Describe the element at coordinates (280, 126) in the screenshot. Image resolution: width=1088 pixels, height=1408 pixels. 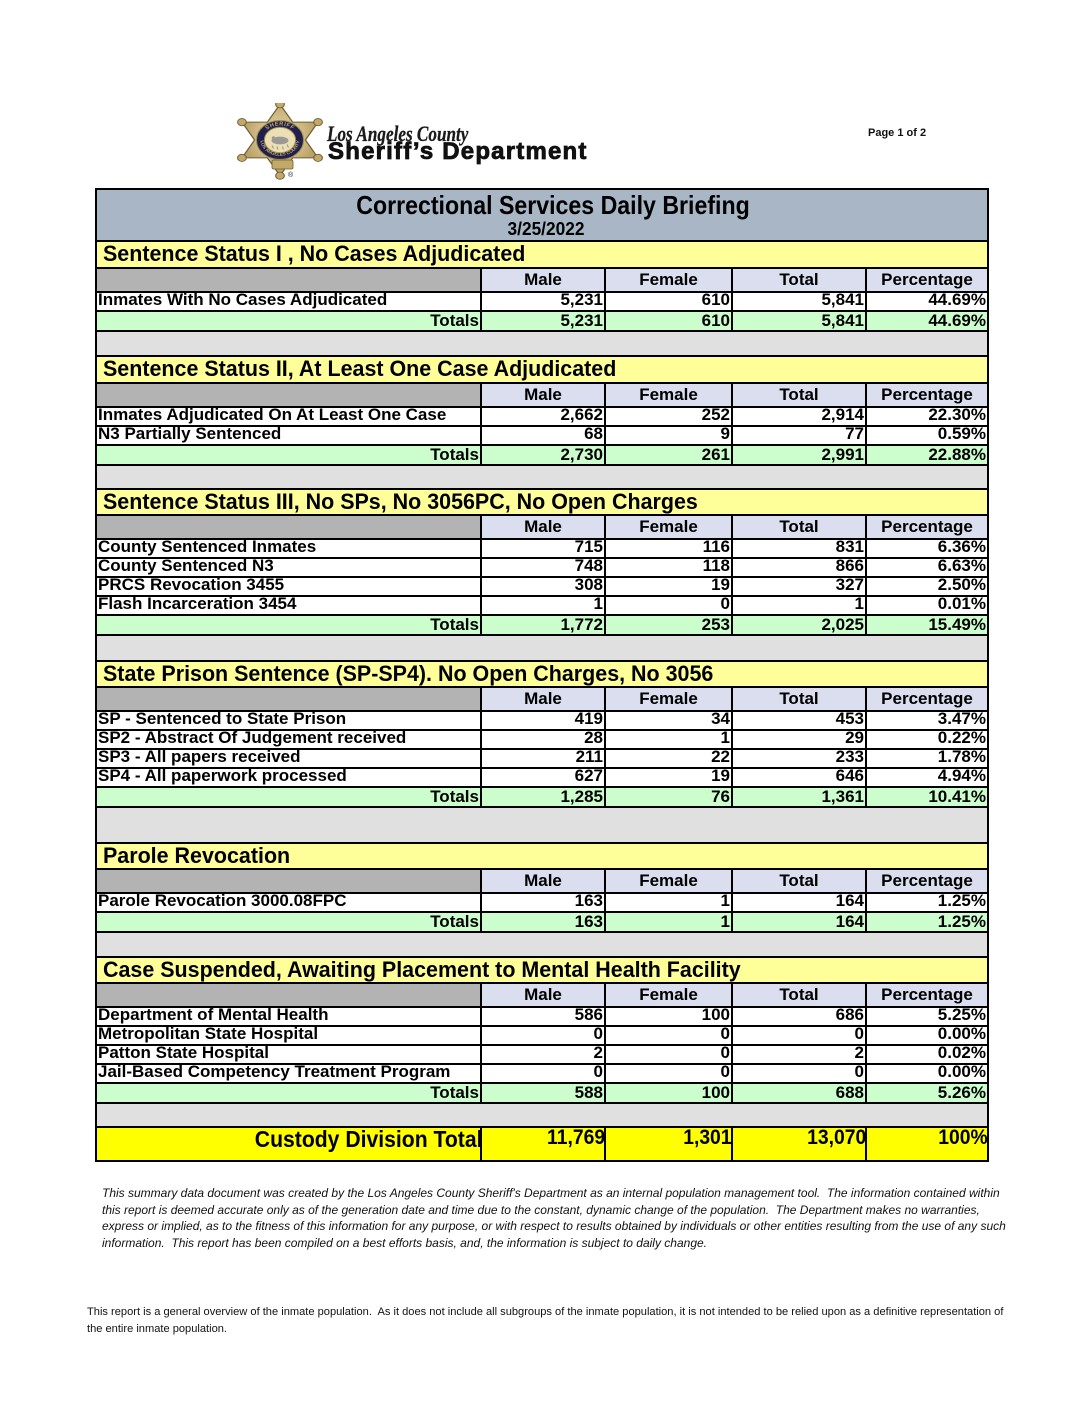
I see `svg-text: SHERIFF` at that location.